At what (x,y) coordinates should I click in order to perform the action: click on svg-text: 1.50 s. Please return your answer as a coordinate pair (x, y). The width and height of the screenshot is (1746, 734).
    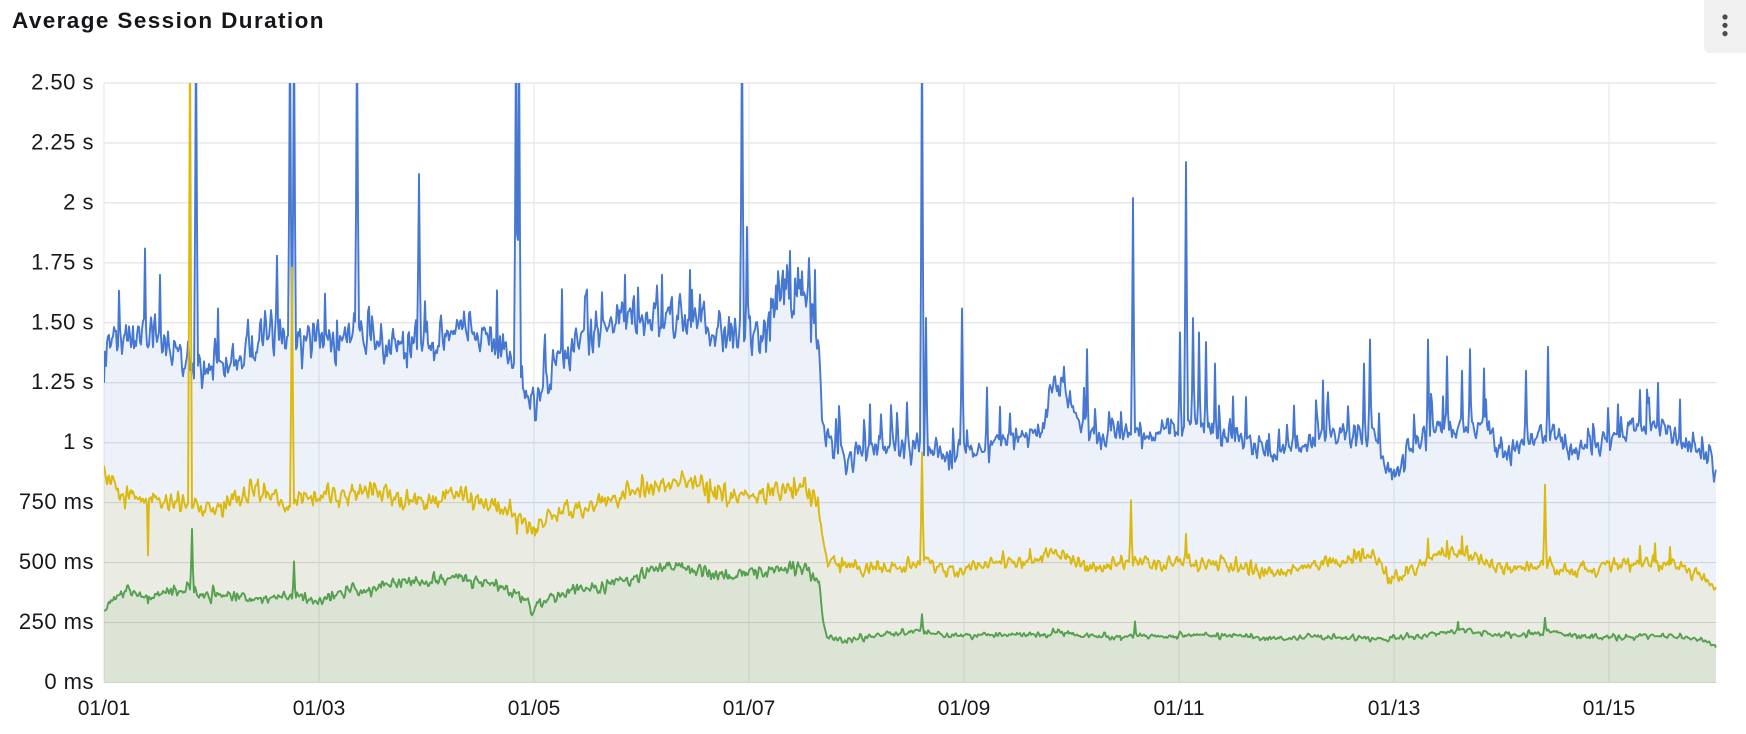
    Looking at the image, I should click on (62, 321).